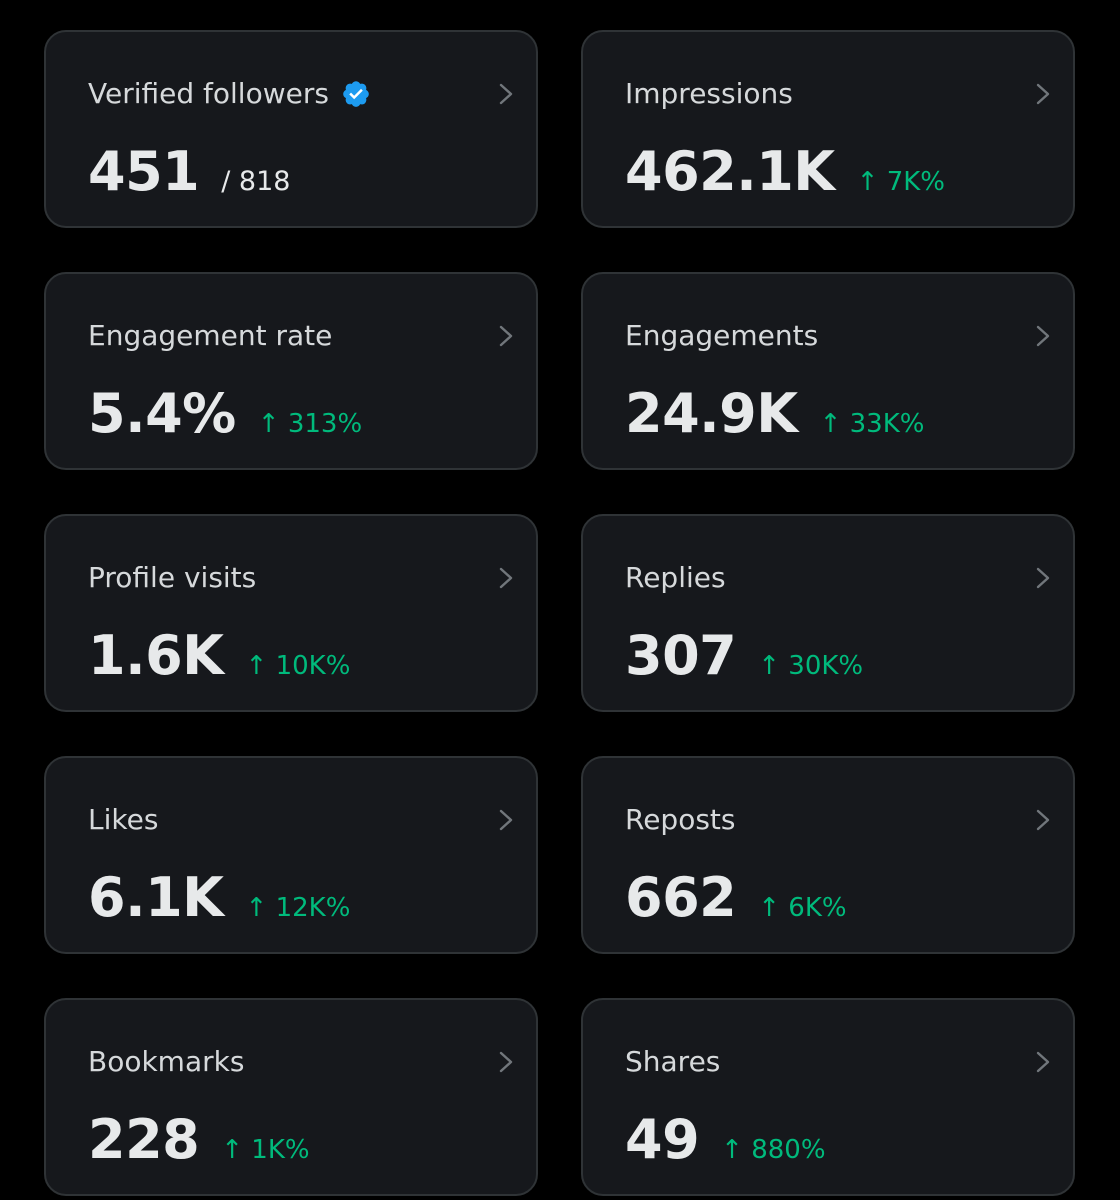 Image resolution: width=1120 pixels, height=1200 pixels. I want to click on metric-value-row: 451 / 818, so click(189, 172).